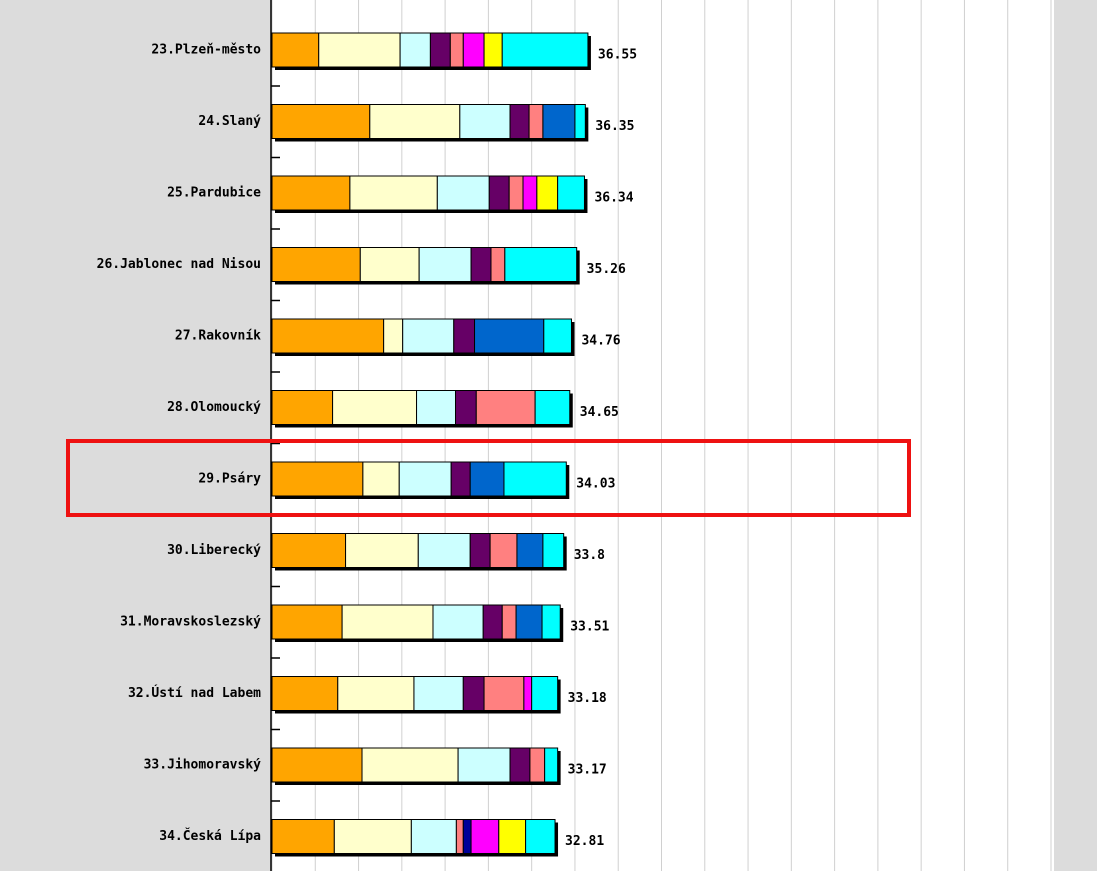 The height and width of the screenshot is (871, 1097). What do you see at coordinates (214, 407) in the screenshot?
I see `category-label: 28.Olomoucký` at bounding box center [214, 407].